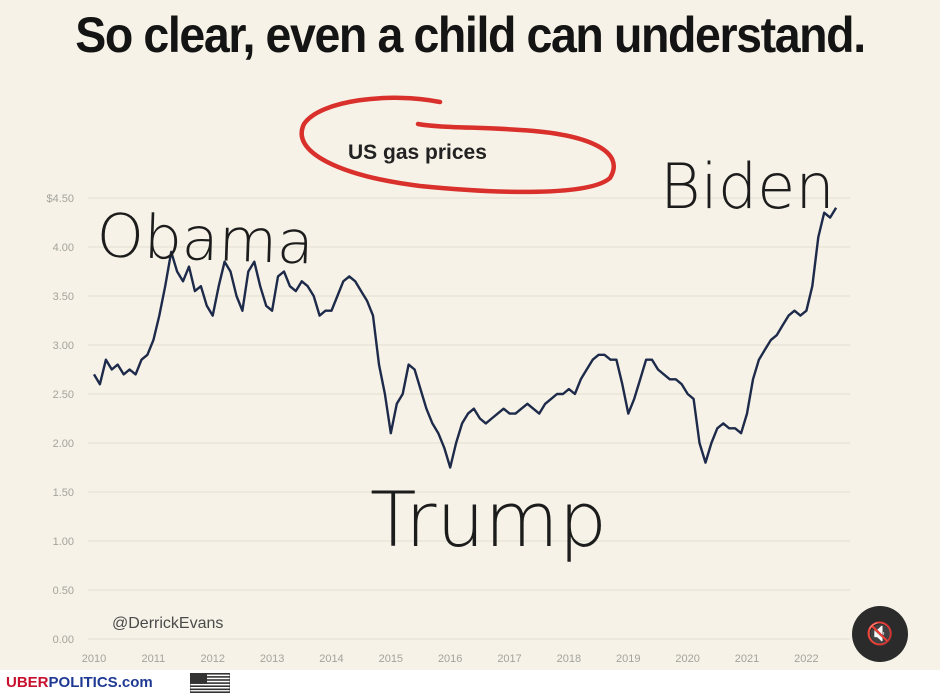 Image resolution: width=940 pixels, height=696 pixels. I want to click on y-tick-label: 1.50, so click(63, 493).